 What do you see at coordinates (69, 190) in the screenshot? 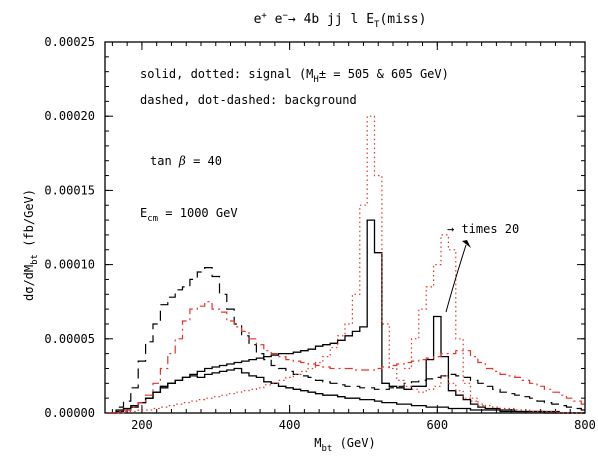
I see `y-tick-label: 0.00015` at bounding box center [69, 190].